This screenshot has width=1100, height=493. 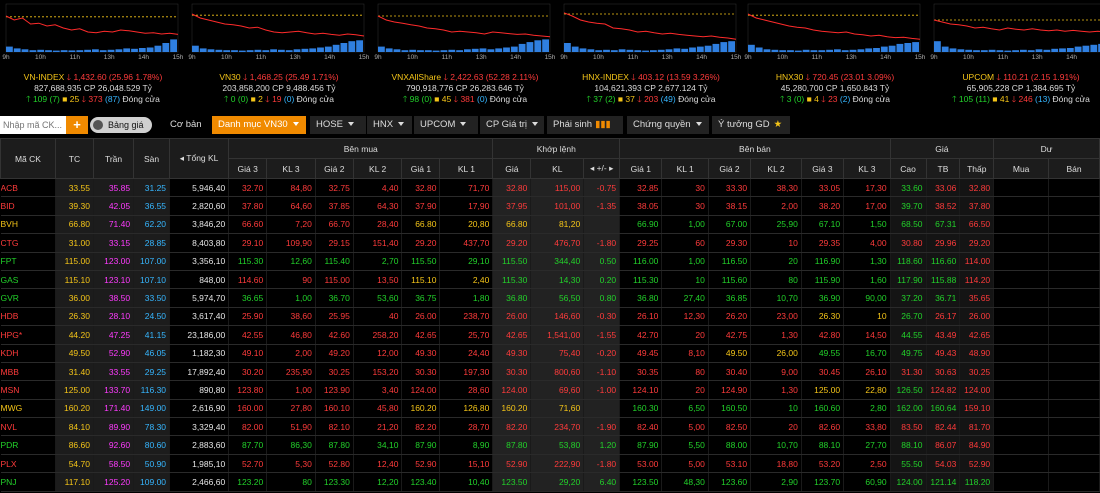 What do you see at coordinates (28, 225) in the screenshot?
I see `symbol-cell: BVH` at bounding box center [28, 225].